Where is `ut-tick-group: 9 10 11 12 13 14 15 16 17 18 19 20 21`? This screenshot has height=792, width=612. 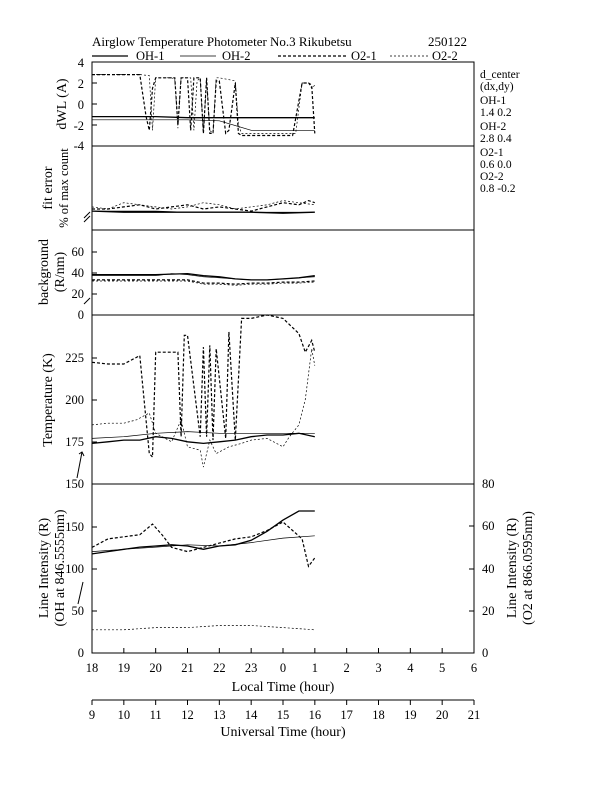
ut-tick-group: 9 10 11 12 13 14 15 16 17 18 19 20 21 is located at coordinates (284, 711).